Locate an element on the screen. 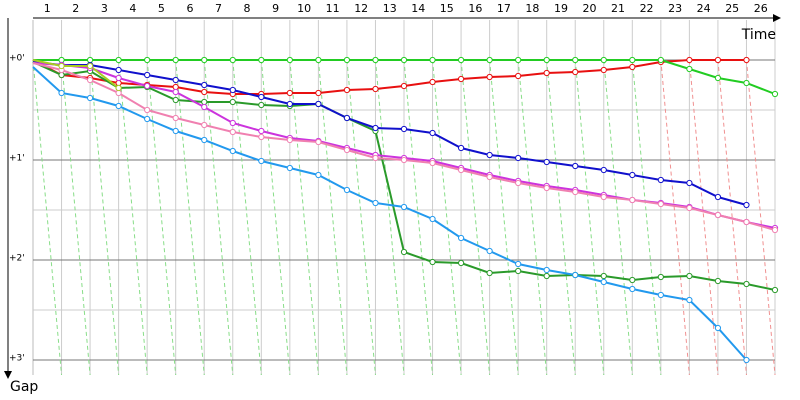 This screenshot has height=400, width=800. x-tick-label: 11 is located at coordinates (333, 8).